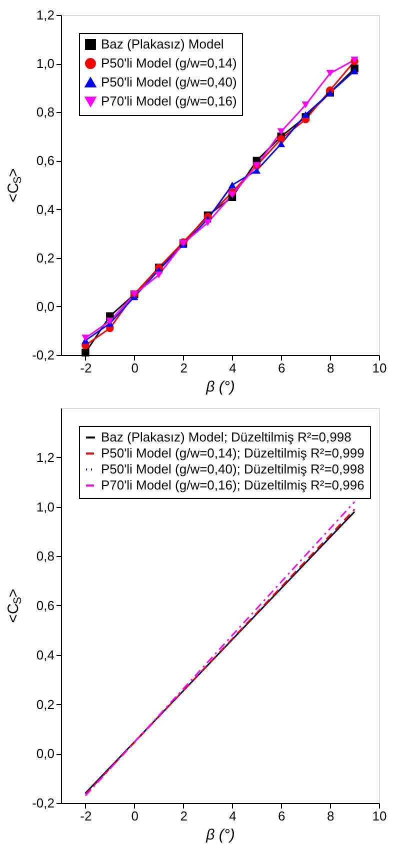  What do you see at coordinates (162, 44) in the screenshot?
I see `legend-label: Baz (Plakasız) Model` at bounding box center [162, 44].